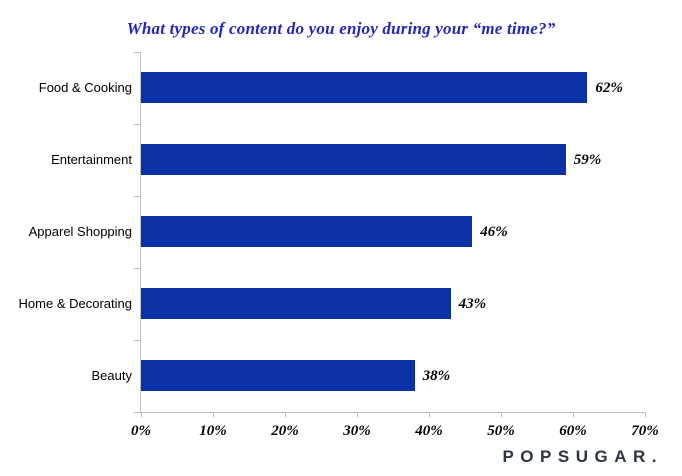 Image resolution: width=682 pixels, height=476 pixels. I want to click on bar-row: Beauty 38%, so click(368, 376).